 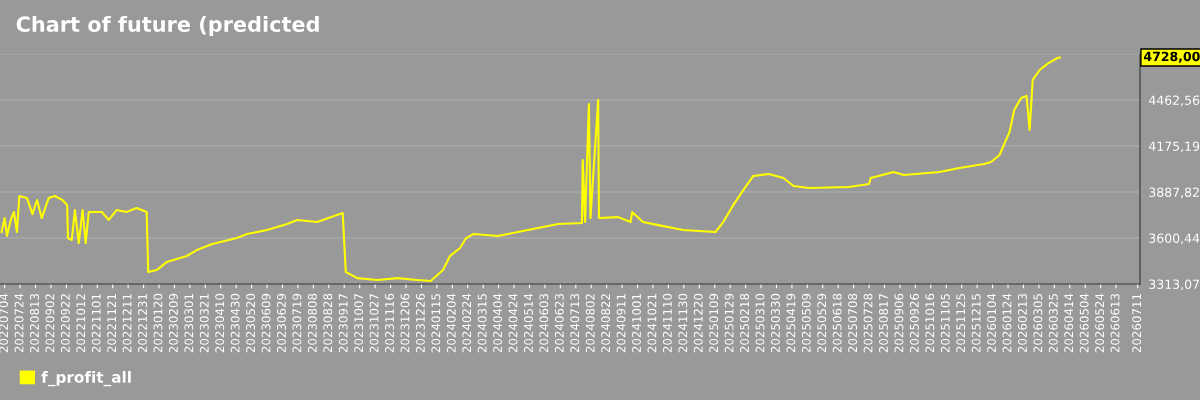 I want to click on x-tick-label: 20230321, so click(x=204, y=323).